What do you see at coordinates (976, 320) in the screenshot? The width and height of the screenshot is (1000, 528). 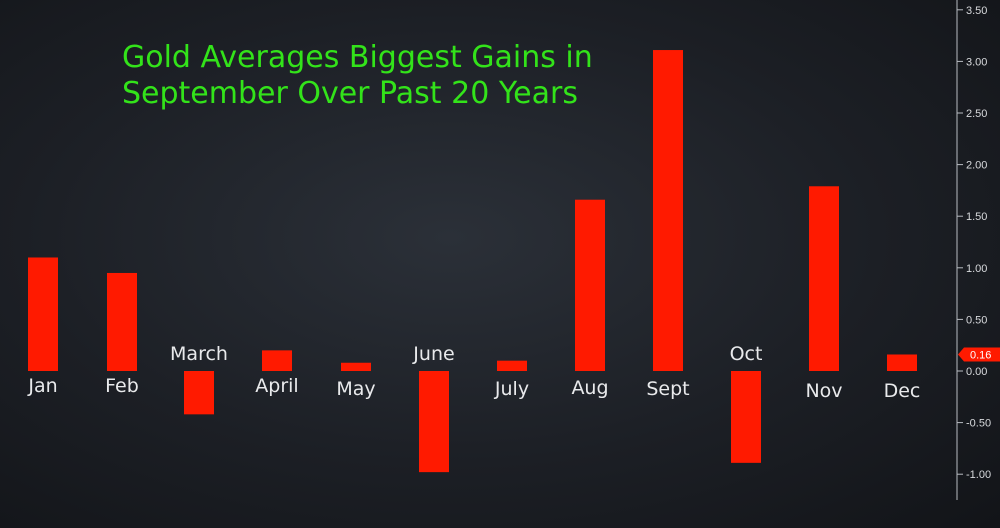 I see `y-tick-label: 0.50` at bounding box center [976, 320].